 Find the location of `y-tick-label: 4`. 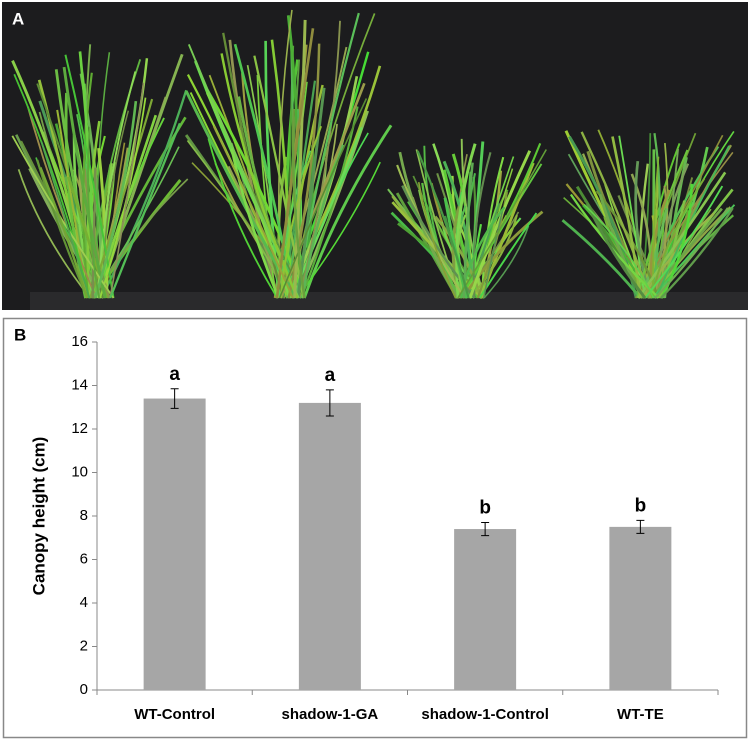

y-tick-label: 4 is located at coordinates (84, 602).